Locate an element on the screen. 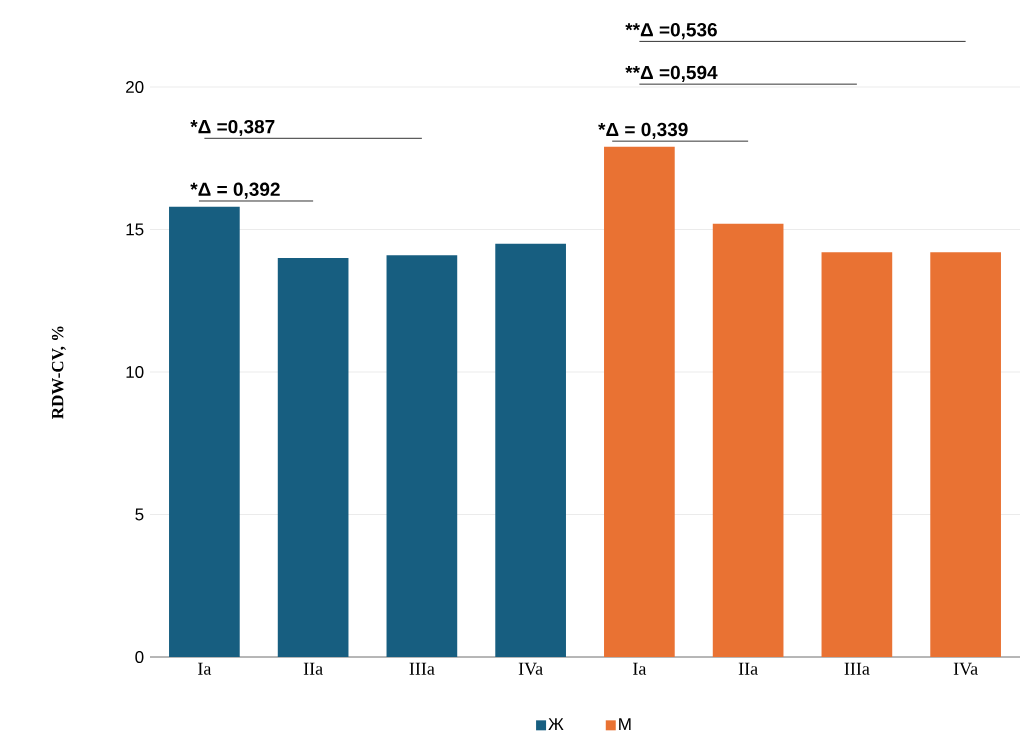 This screenshot has height=740, width=1028. y-tick-label: 15 is located at coordinates (135, 229).